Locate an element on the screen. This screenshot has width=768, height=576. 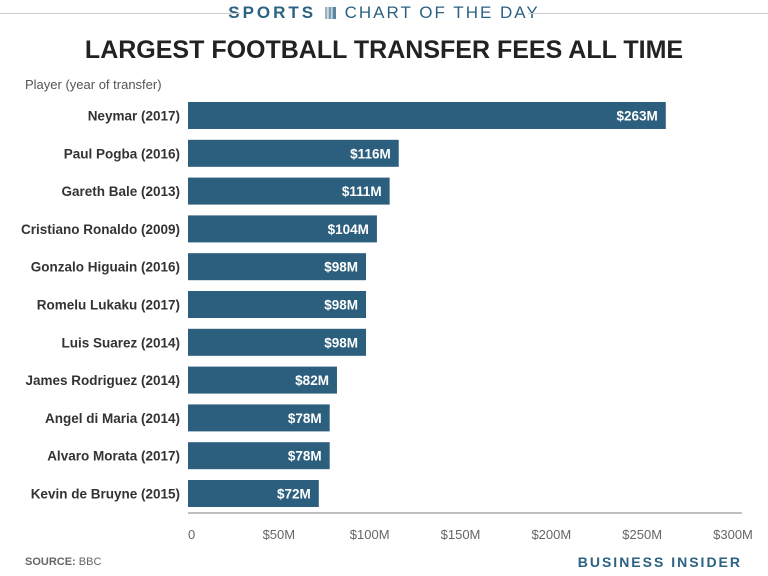
category-label: Romelu Lukaku (2017) is located at coordinates (108, 305).